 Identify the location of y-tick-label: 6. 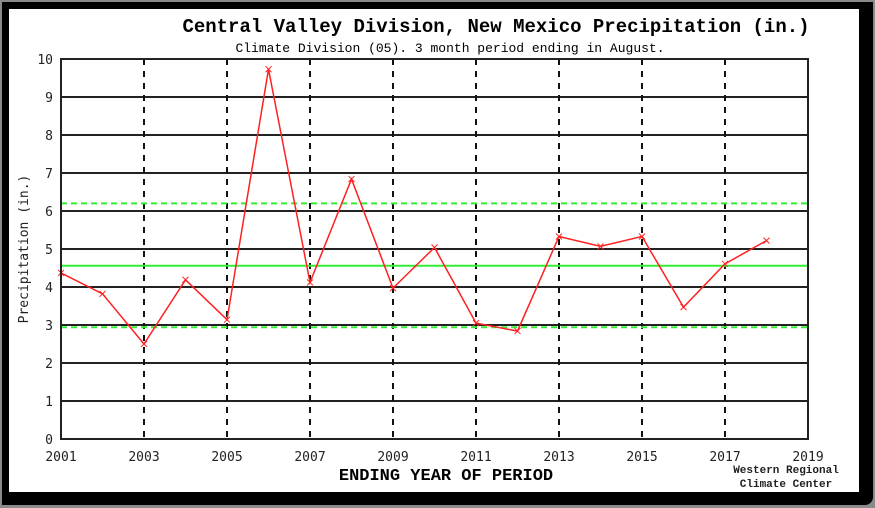
(49, 212).